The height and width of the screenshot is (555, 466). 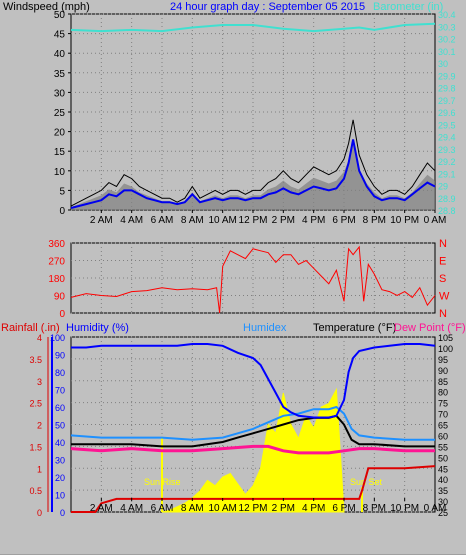 What do you see at coordinates (60, 133) in the screenshot?
I see `windspeed-tick-label: 20` at bounding box center [60, 133].